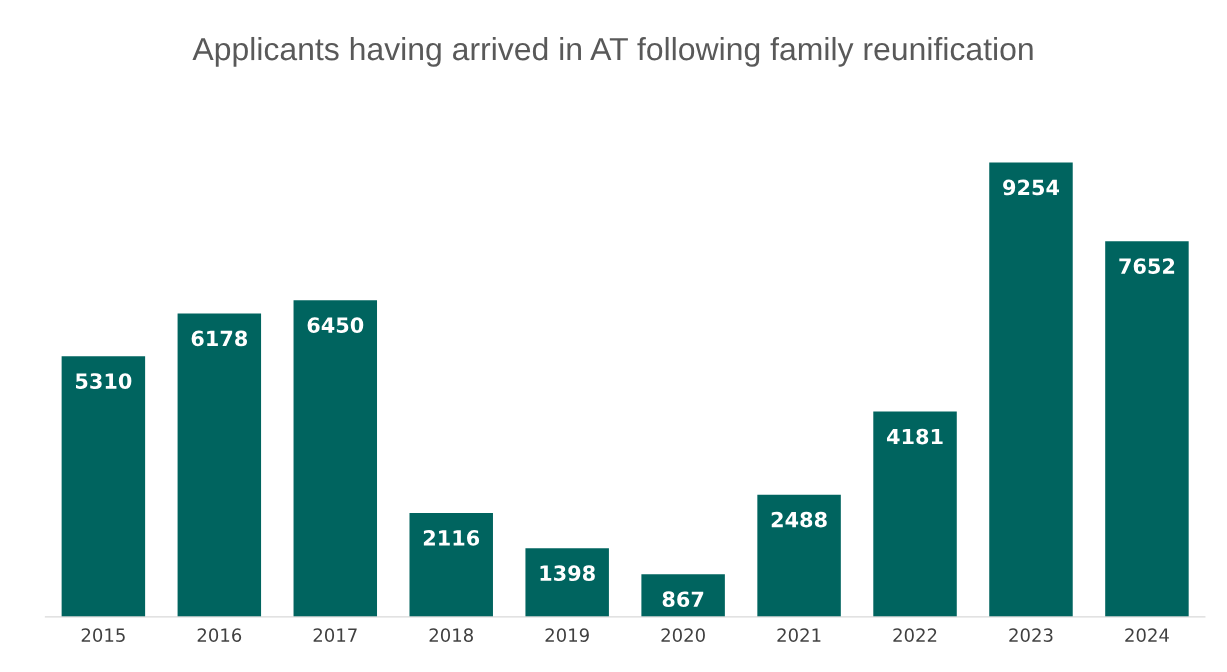 This screenshot has height=672, width=1227. Describe the element at coordinates (1147, 635) in the screenshot. I see `x-tick-label: 2024` at that location.